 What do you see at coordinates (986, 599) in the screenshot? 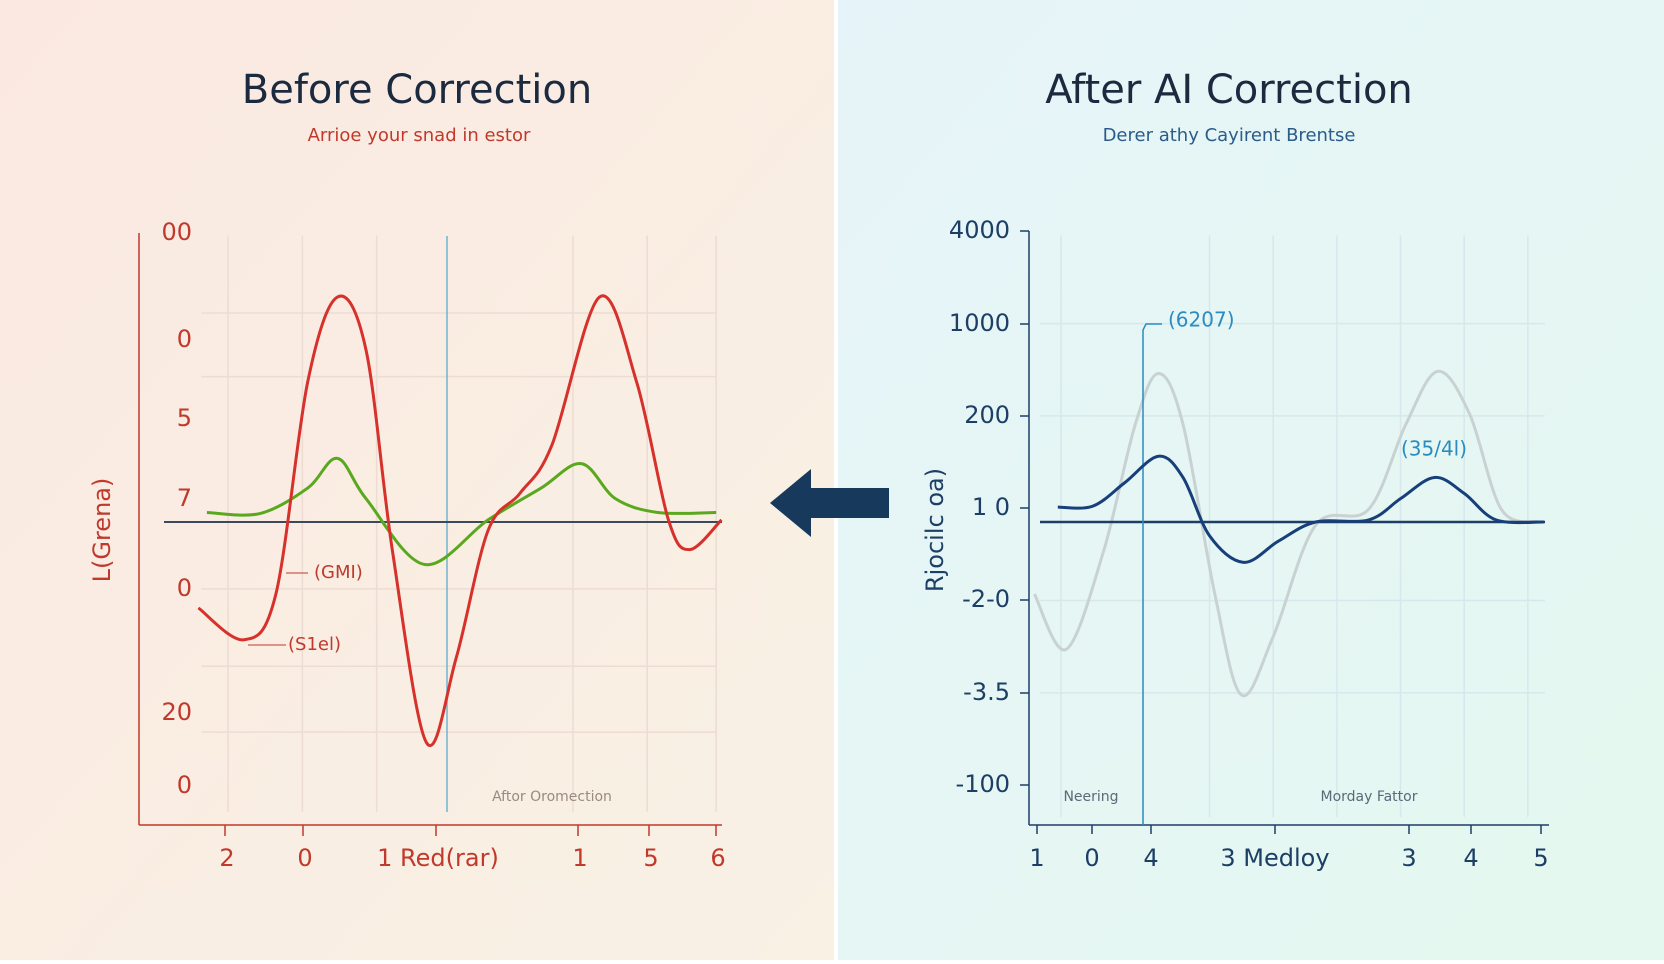
I see `y-tick-label: -2-0` at bounding box center [986, 599].